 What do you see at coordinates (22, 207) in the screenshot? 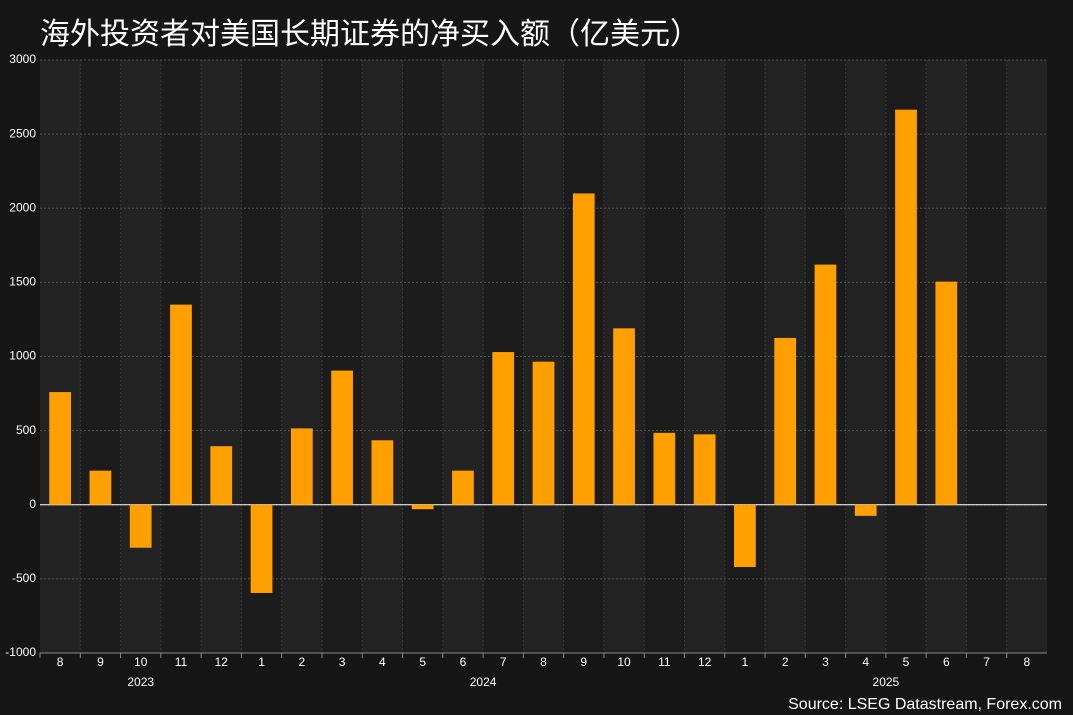
I see `y-tick-label: 2000` at bounding box center [22, 207].